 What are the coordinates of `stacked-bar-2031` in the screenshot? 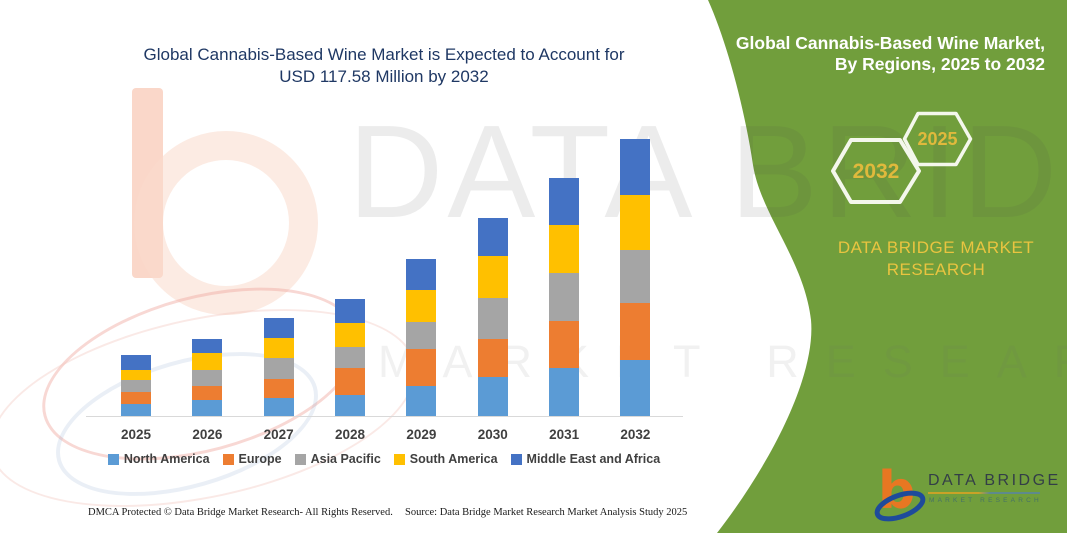 It's located at (564, 297).